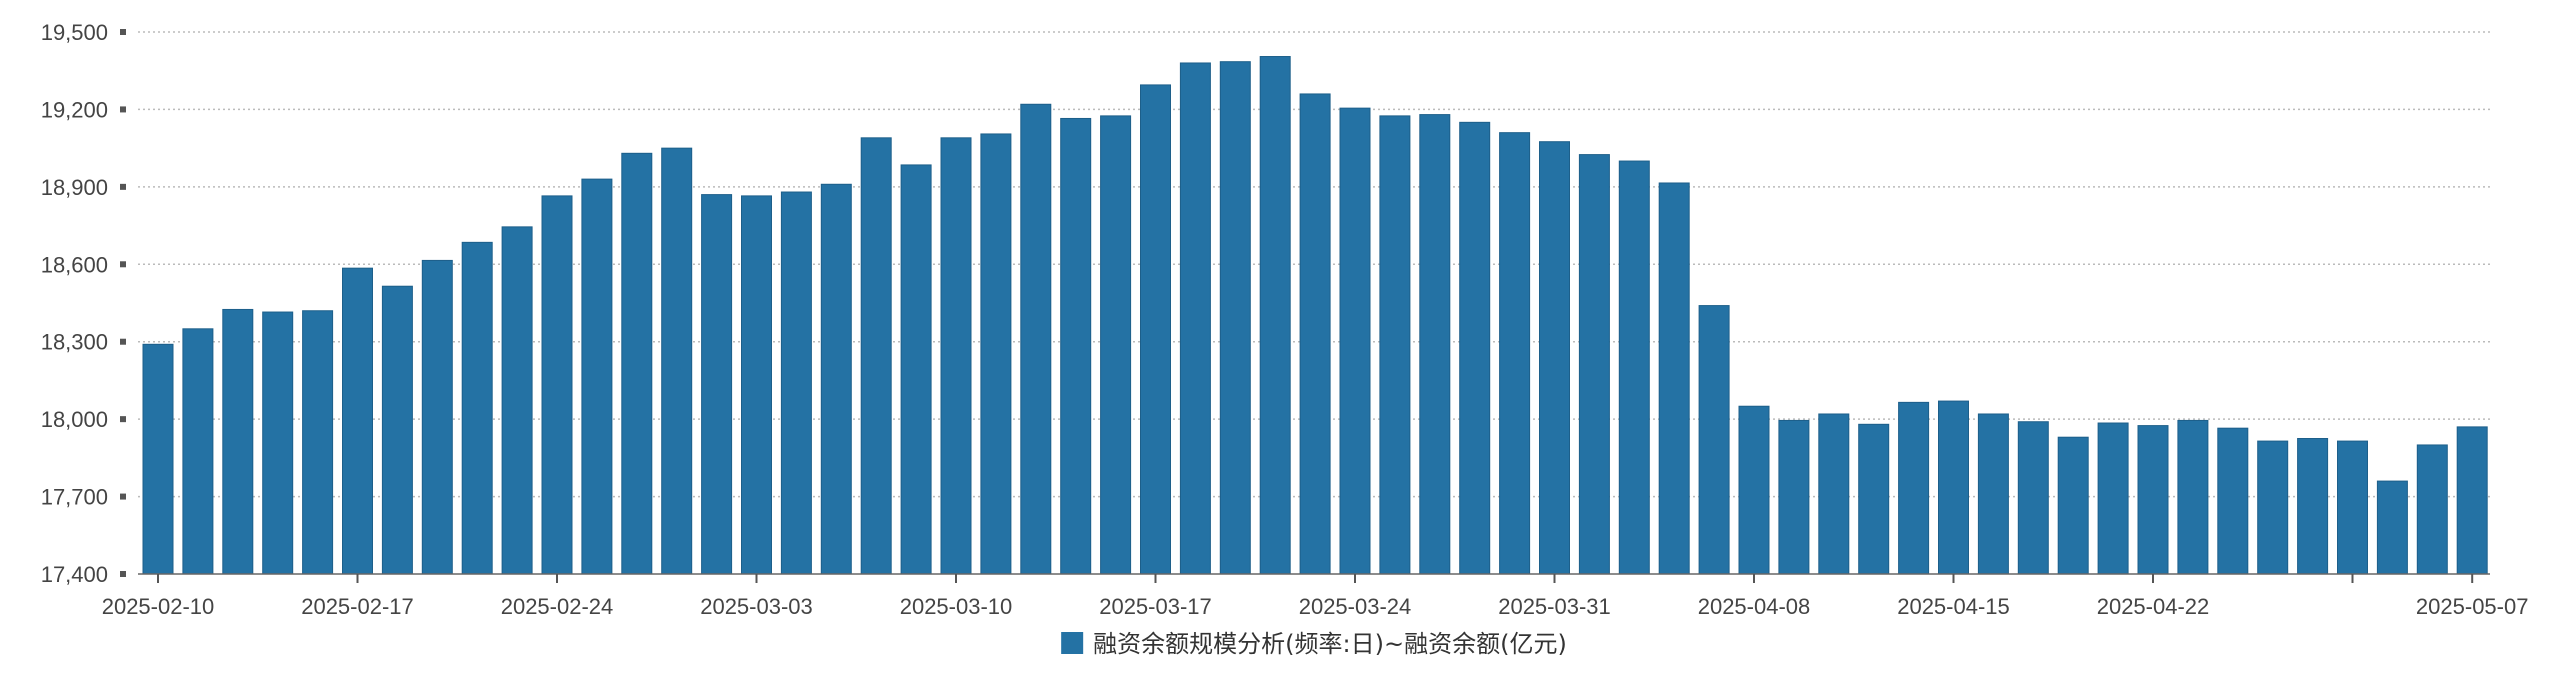  What do you see at coordinates (1155, 606) in the screenshot?
I see `x-tick-label: 2025-03-17` at bounding box center [1155, 606].